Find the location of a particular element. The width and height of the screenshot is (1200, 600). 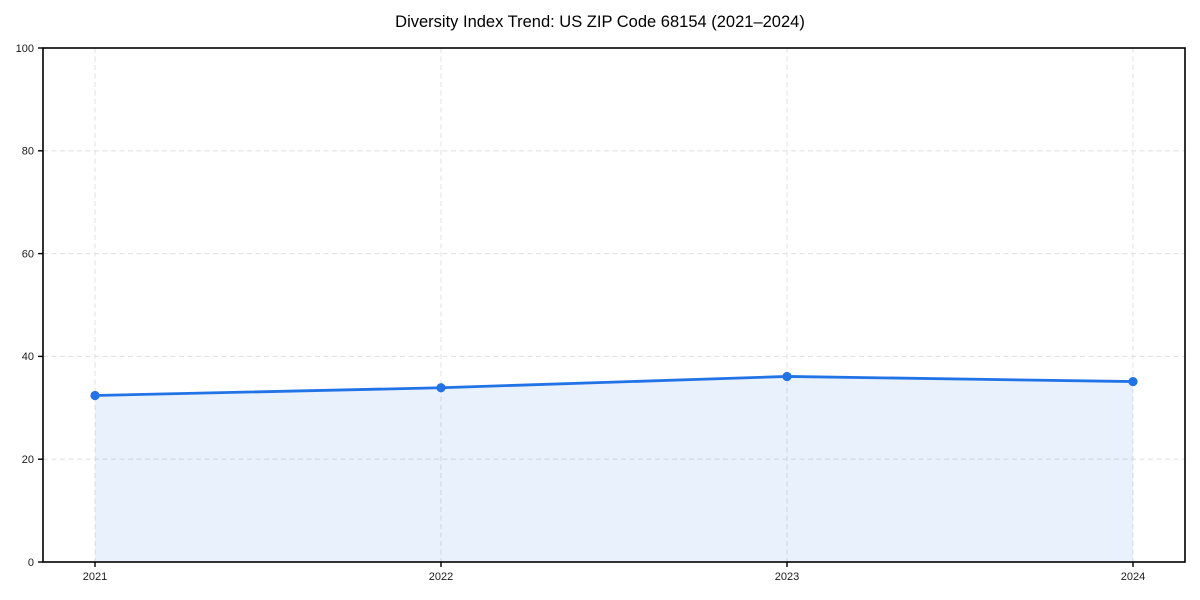

y-tick-label: 40 is located at coordinates (28, 357).